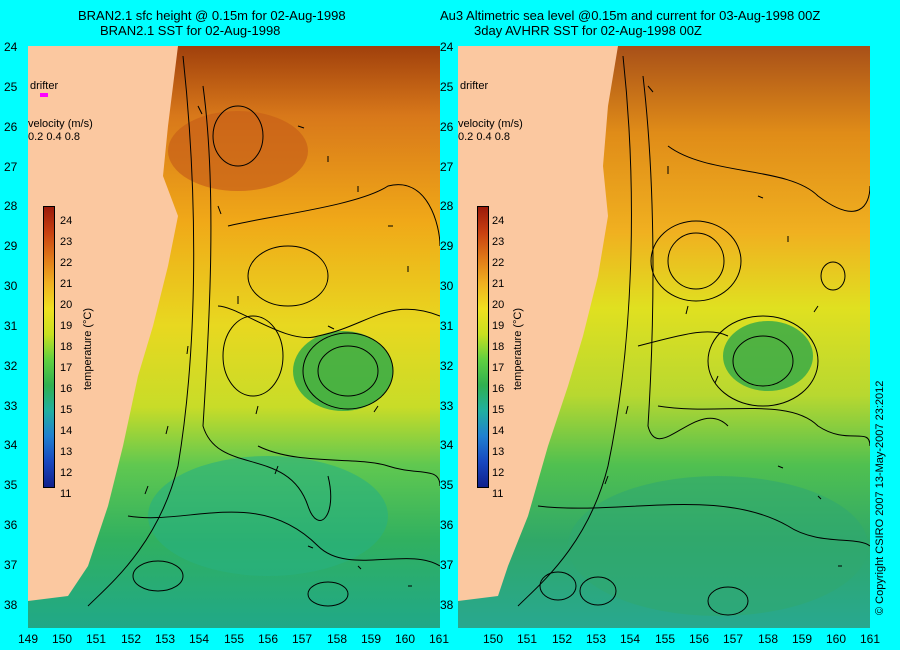 The image size is (900, 650). Describe the element at coordinates (718, 546) in the screenshot. I see `cool-water` at that location.